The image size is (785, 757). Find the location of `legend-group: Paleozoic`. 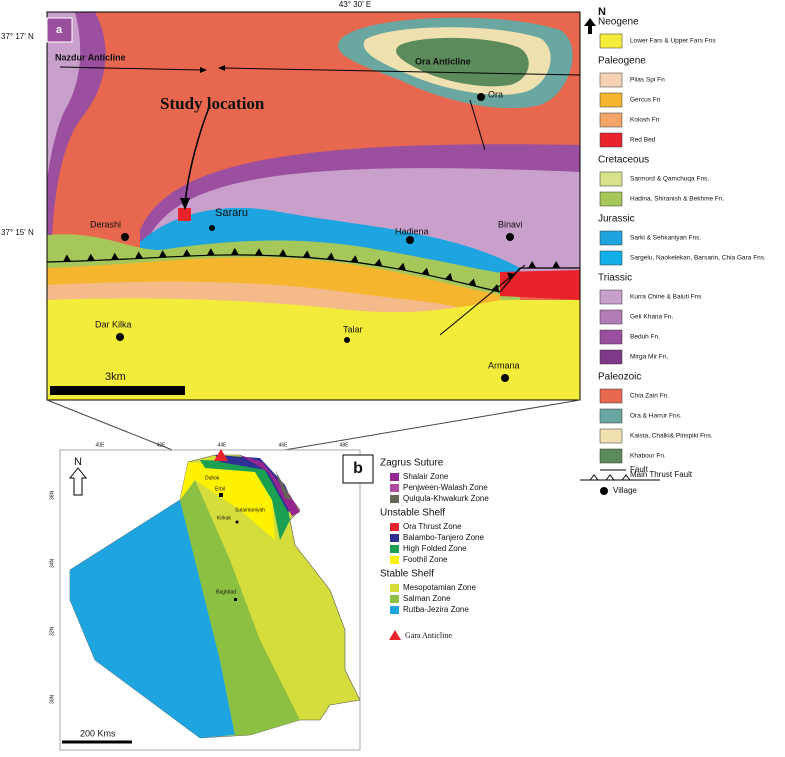

legend-group: Paleozoic is located at coordinates (619, 377).